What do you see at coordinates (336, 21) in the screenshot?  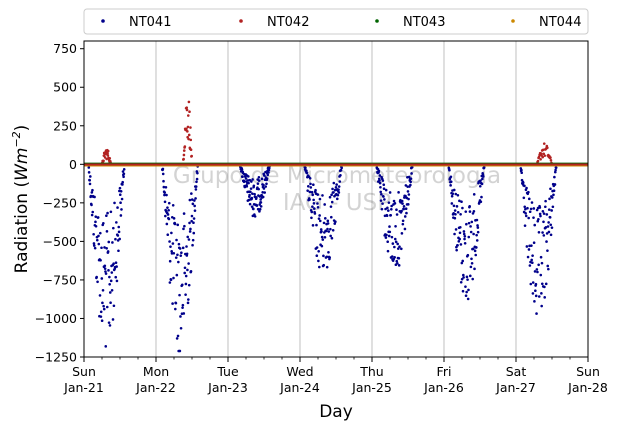 I see `legend-frame` at bounding box center [336, 21].